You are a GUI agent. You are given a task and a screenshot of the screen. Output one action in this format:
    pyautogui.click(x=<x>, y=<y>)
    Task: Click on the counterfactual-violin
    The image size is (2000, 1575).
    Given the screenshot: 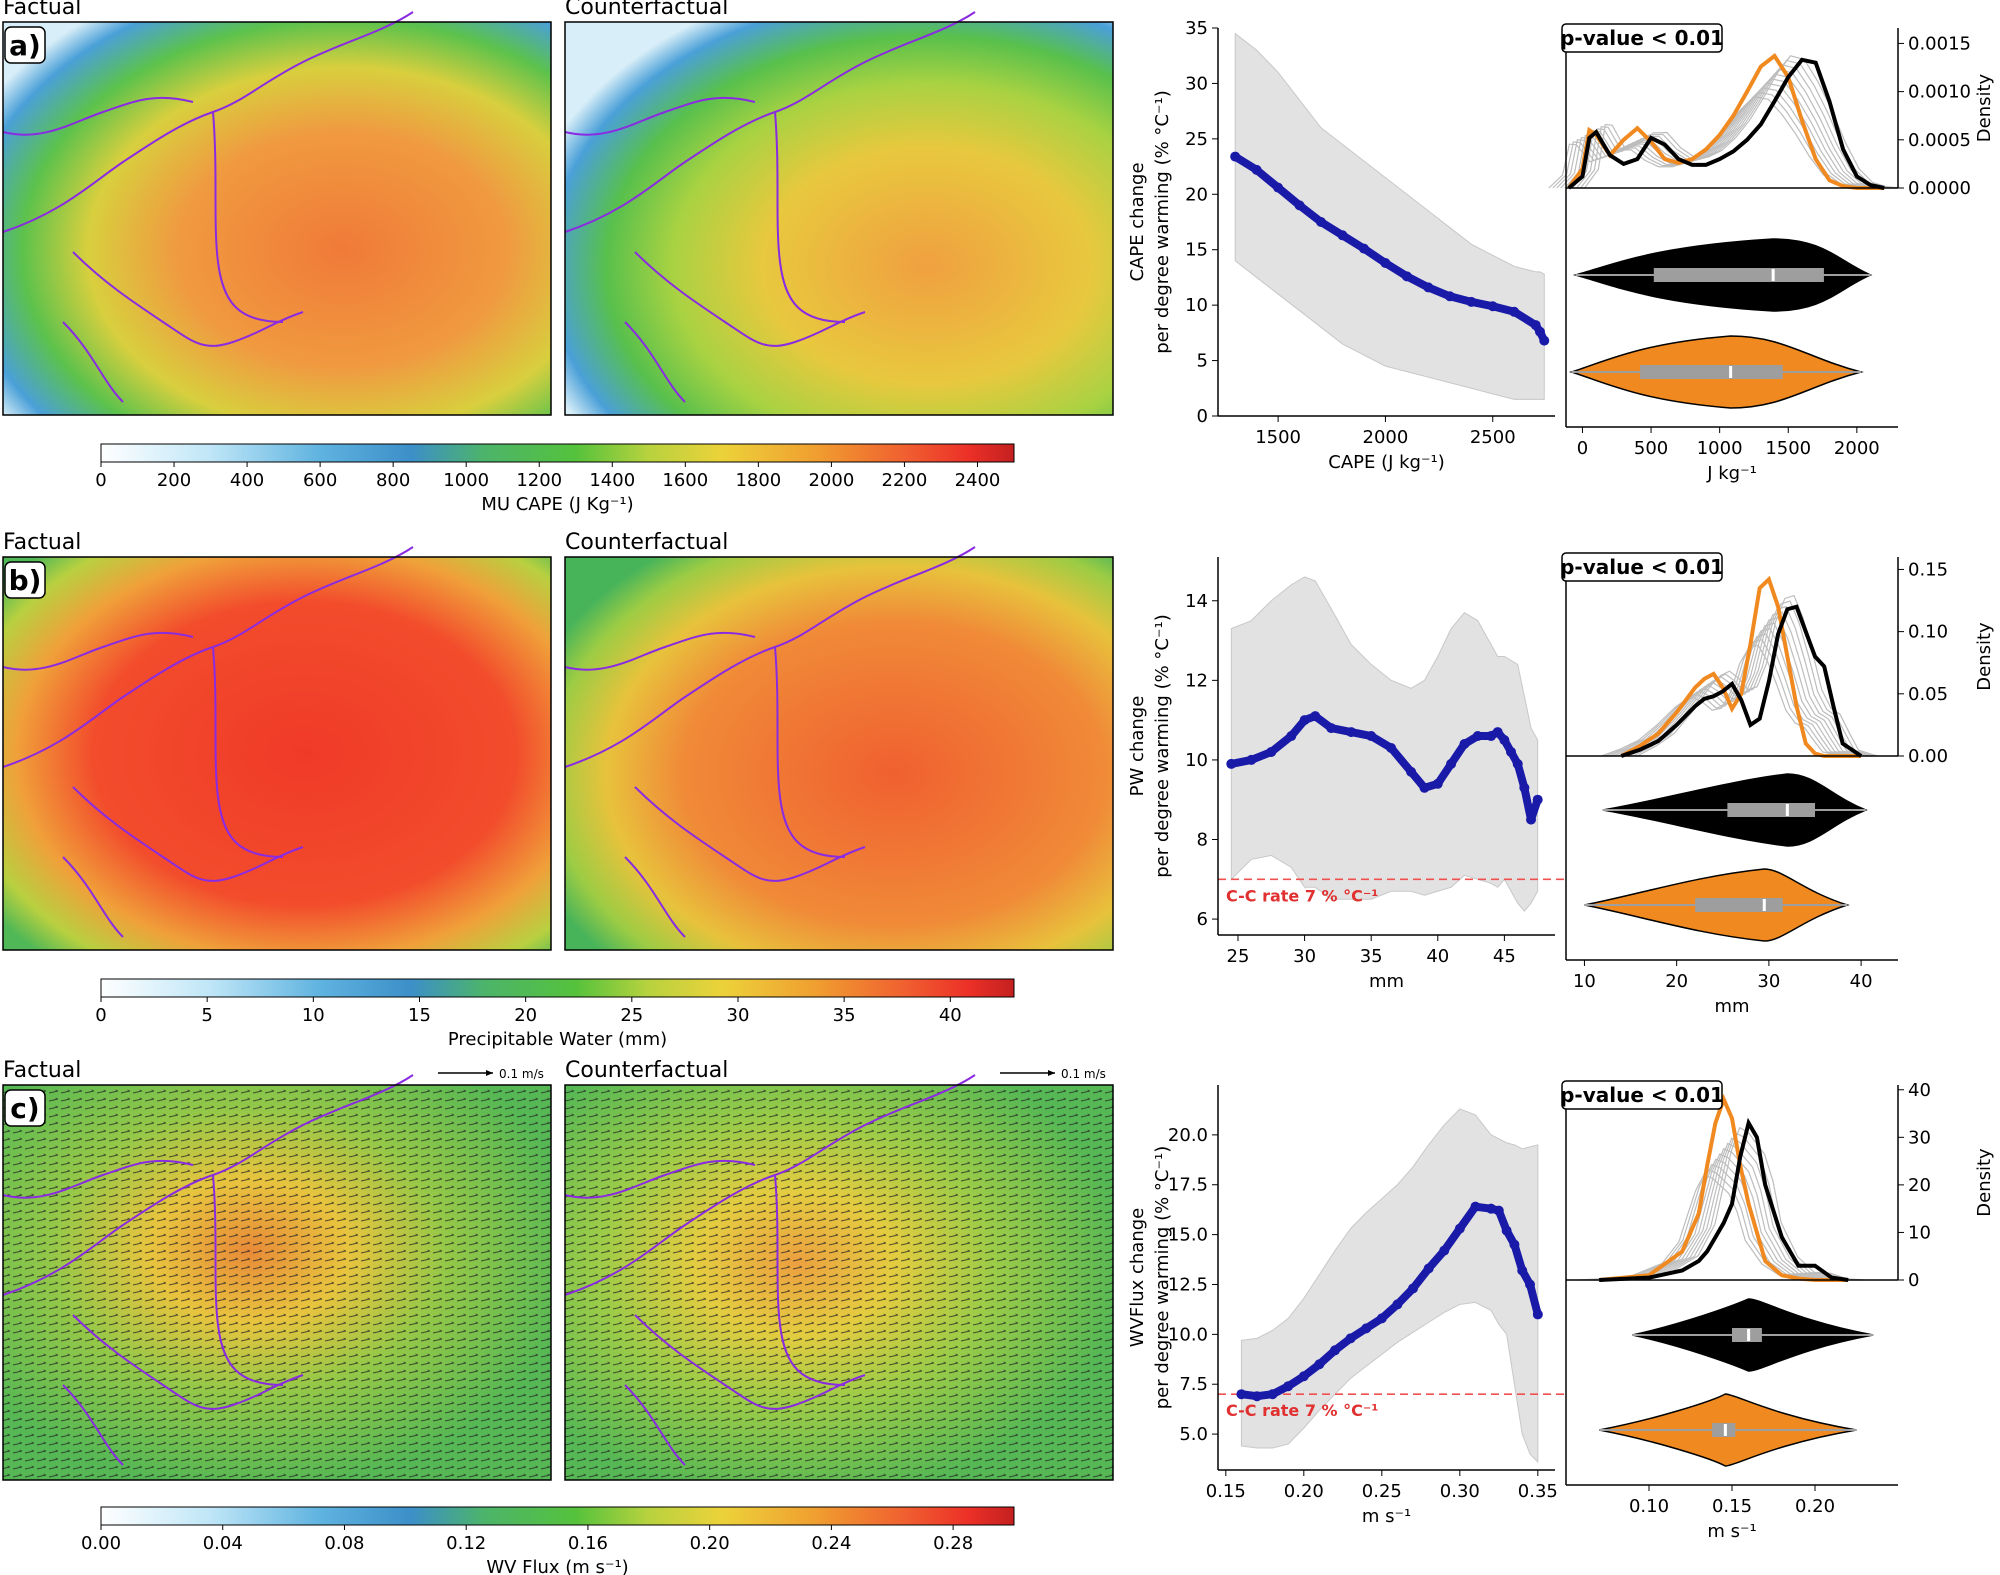 What is the action you would take?
    pyautogui.click(x=1717, y=905)
    